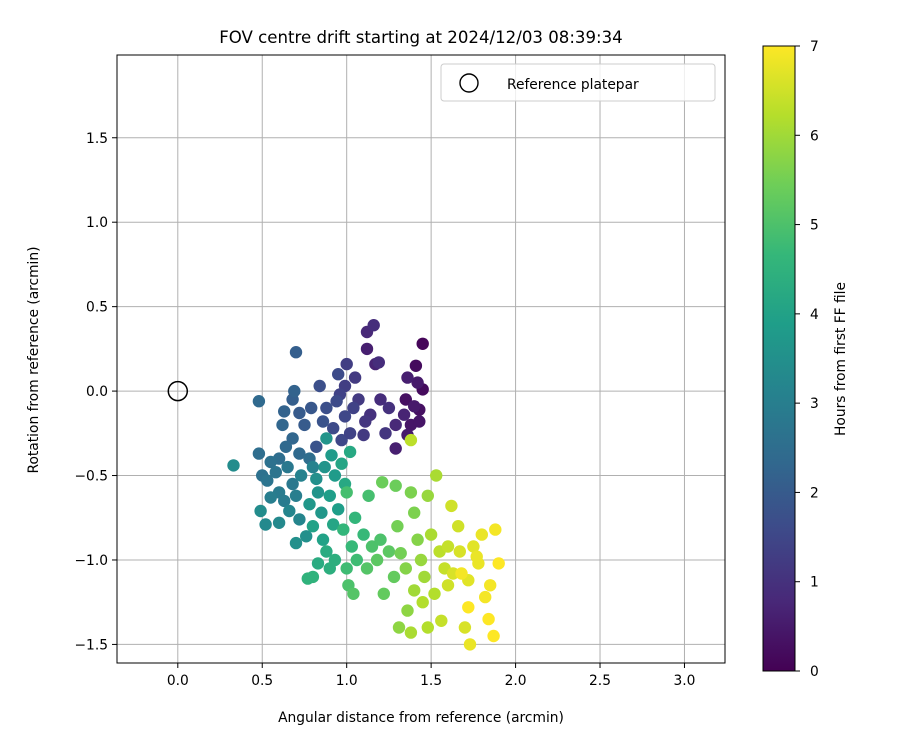 The width and height of the screenshot is (900, 750). Describe the element at coordinates (814, 672) in the screenshot. I see `colorbar-tick-label: 0` at that location.